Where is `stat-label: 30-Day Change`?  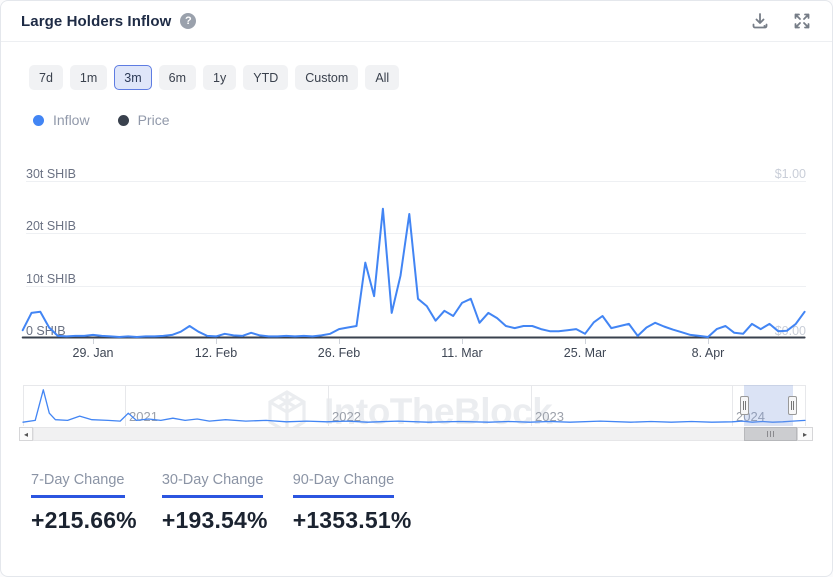
stat-label: 30-Day Change is located at coordinates (212, 485).